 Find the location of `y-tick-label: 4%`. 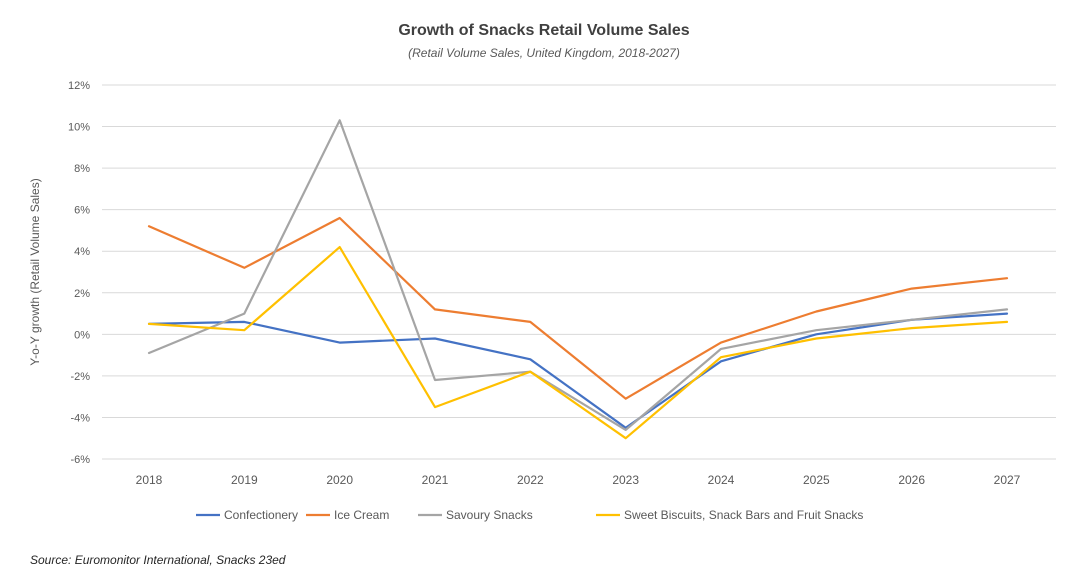

y-tick-label: 4% is located at coordinates (82, 252).